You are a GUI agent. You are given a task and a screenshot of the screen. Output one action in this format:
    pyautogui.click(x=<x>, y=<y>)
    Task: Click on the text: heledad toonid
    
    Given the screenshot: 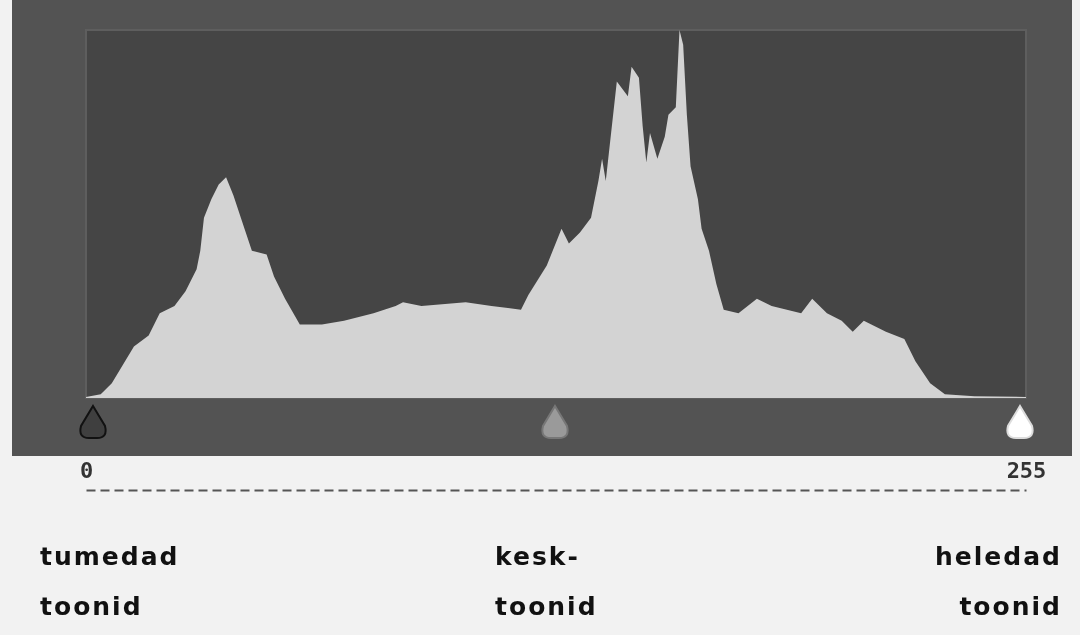 What is the action you would take?
    pyautogui.click(x=998, y=582)
    